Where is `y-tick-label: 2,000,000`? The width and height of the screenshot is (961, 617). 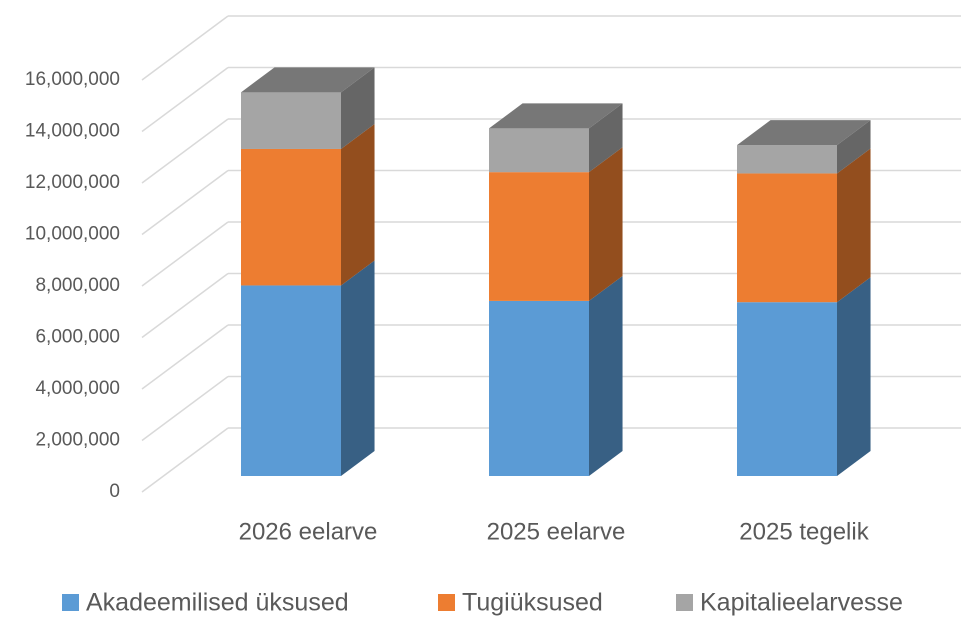 y-tick-label: 2,000,000 is located at coordinates (77, 440).